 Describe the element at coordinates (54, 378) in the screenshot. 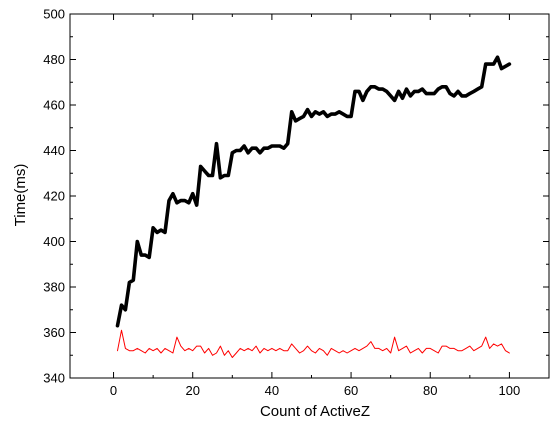

I see `y-tick-label: 340` at that location.